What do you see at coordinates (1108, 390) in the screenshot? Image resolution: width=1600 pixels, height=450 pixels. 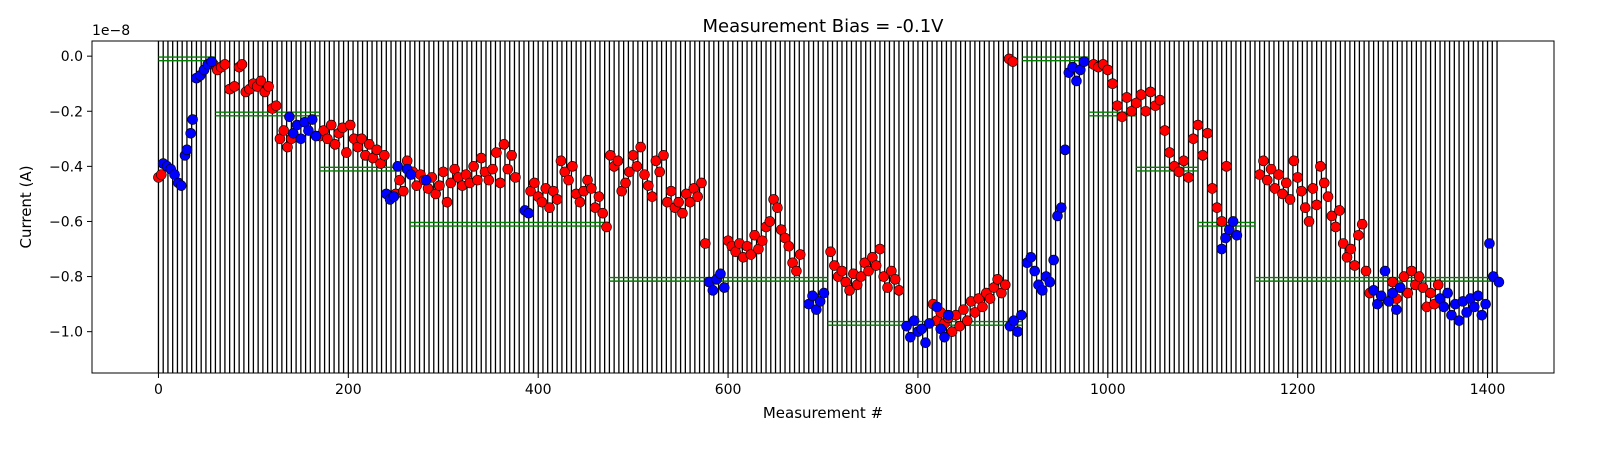 I see `x-tick-label: 1000` at bounding box center [1108, 390].